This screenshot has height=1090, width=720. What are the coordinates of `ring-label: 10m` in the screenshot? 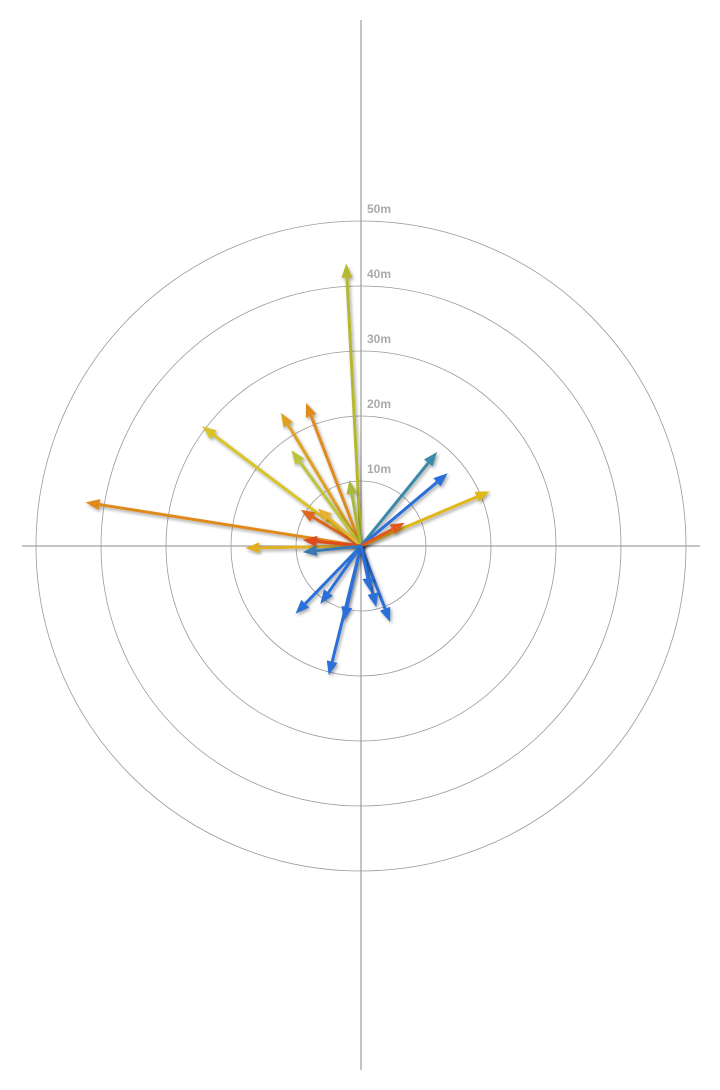 It's located at (379, 469).